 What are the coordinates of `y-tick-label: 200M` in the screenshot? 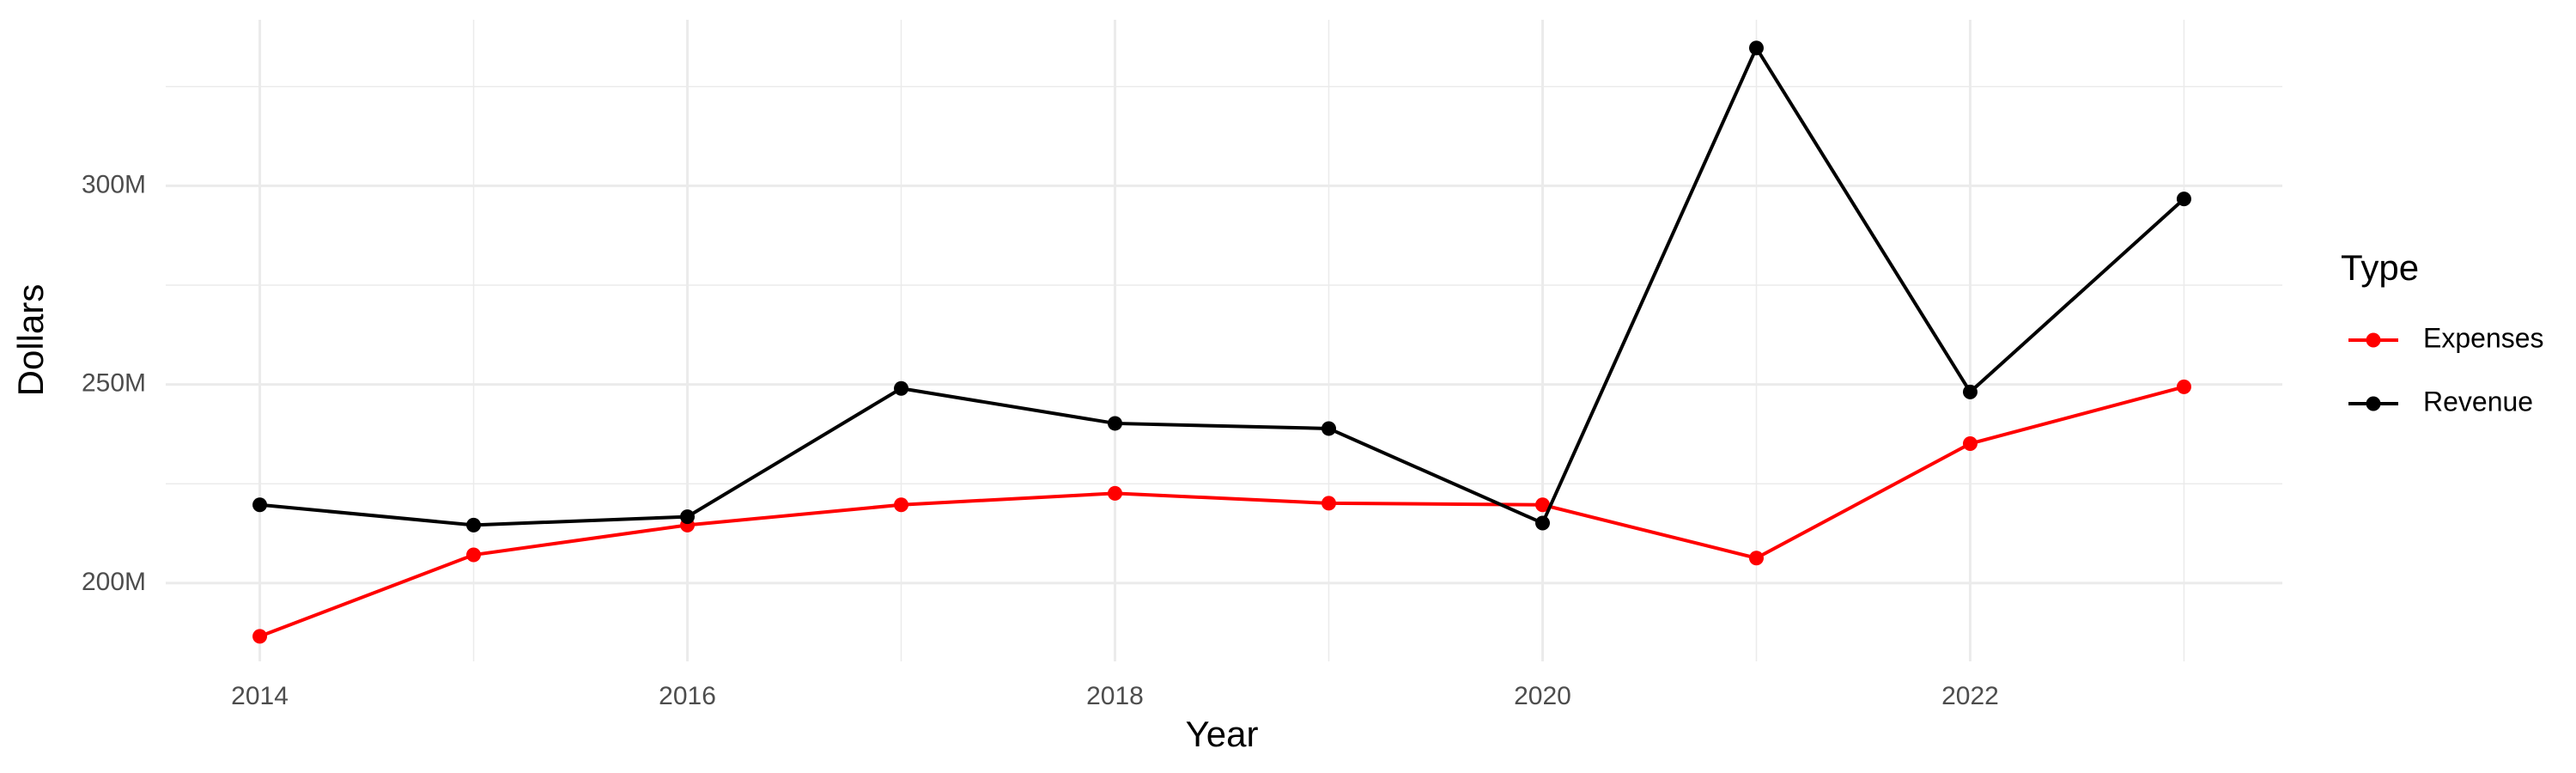 It's located at (114, 582).